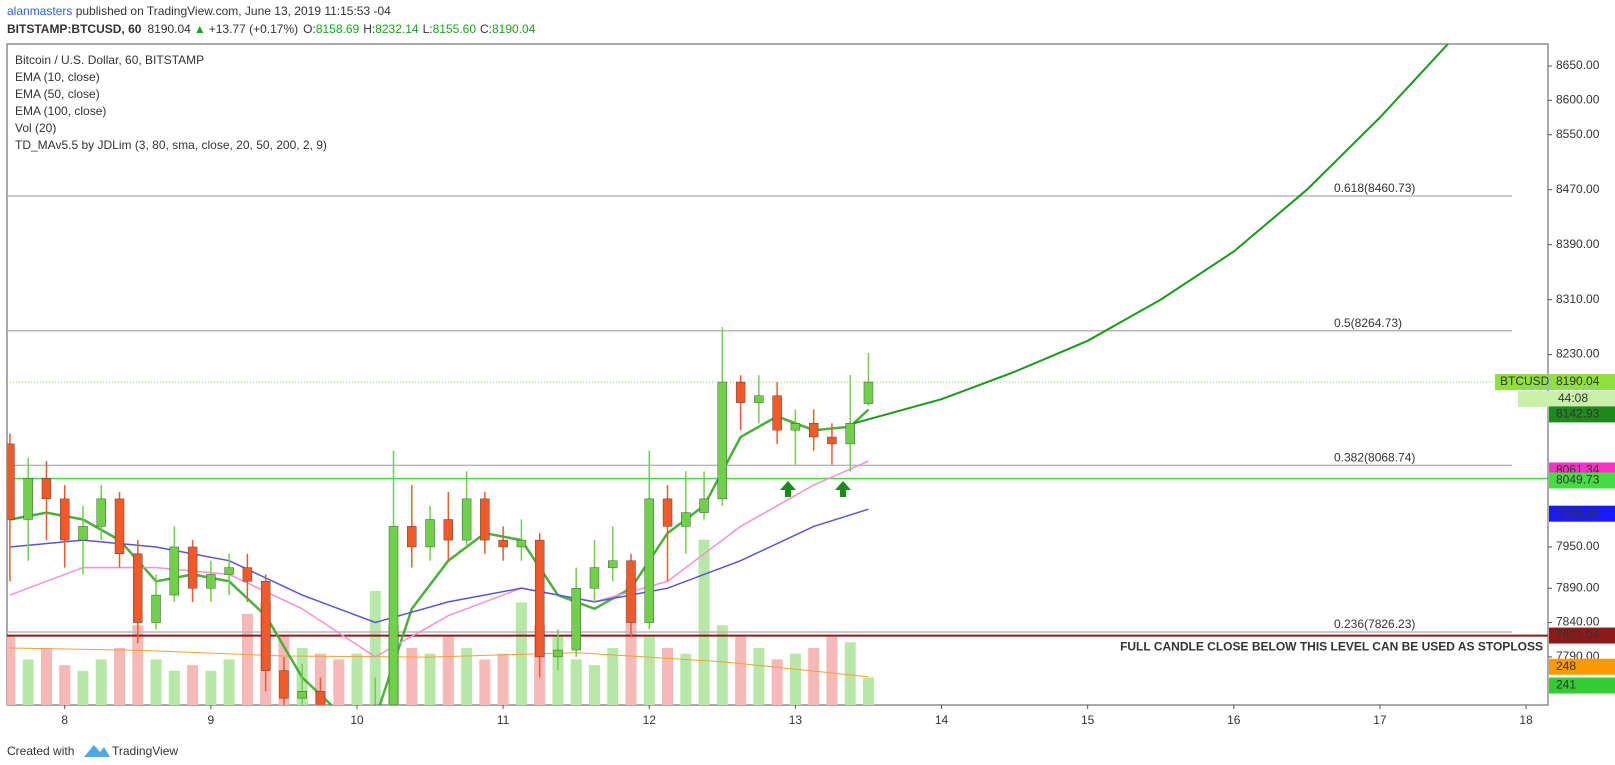  What do you see at coordinates (169, 29) in the screenshot?
I see `quote: 8190.04` at bounding box center [169, 29].